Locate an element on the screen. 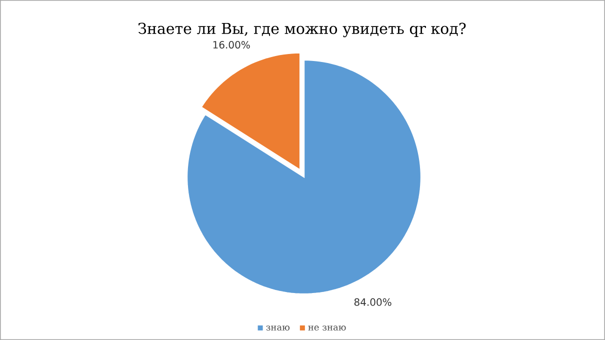 This screenshot has height=340, width=605. data-label: 84.00% is located at coordinates (373, 302).